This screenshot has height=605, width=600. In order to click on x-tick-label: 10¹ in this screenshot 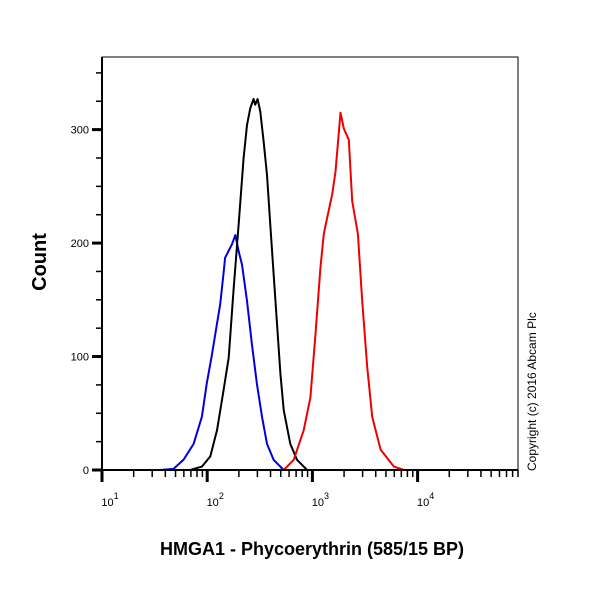, I will do `click(109, 500)`.